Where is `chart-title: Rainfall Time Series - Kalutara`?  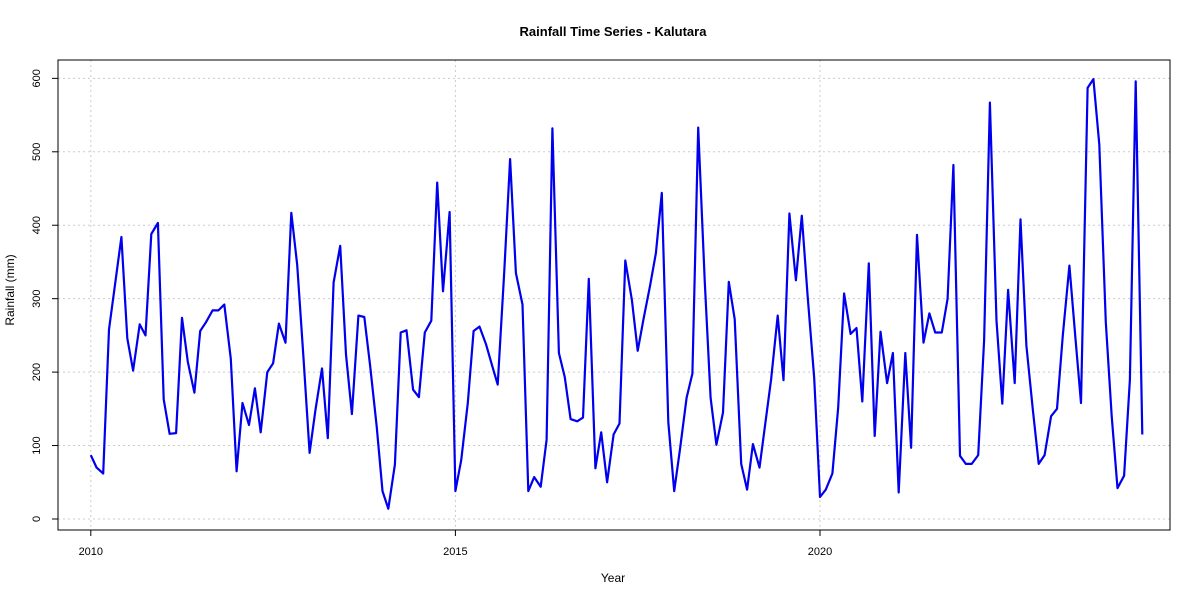 chart-title: Rainfall Time Series - Kalutara is located at coordinates (614, 31).